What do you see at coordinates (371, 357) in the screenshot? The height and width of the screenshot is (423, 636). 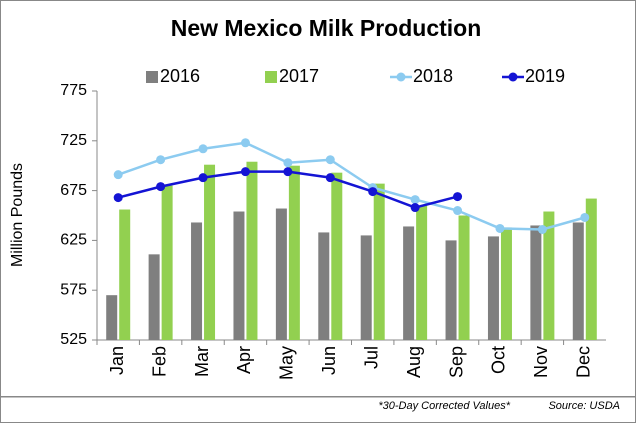 I see `x-tick-label: Jul` at bounding box center [371, 357].